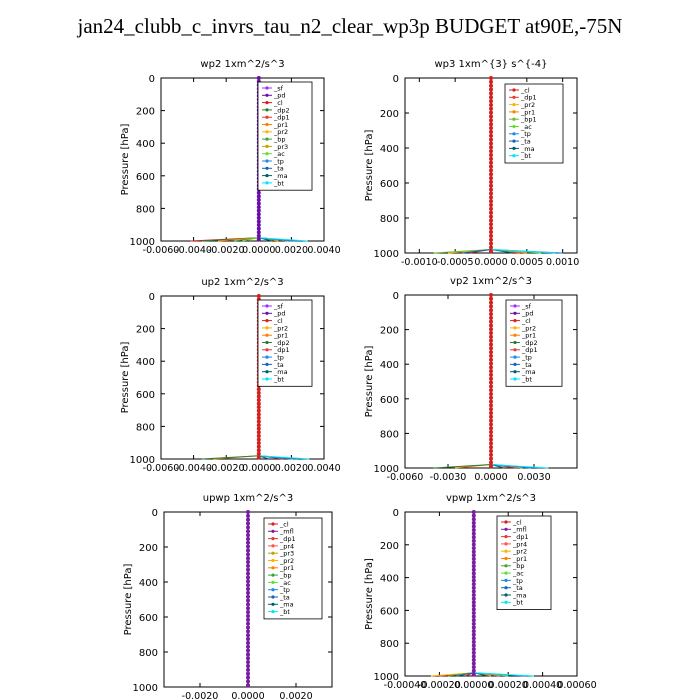 The image size is (700, 700). I want to click on y-axis-label: Pressure [hPa], so click(369, 382).